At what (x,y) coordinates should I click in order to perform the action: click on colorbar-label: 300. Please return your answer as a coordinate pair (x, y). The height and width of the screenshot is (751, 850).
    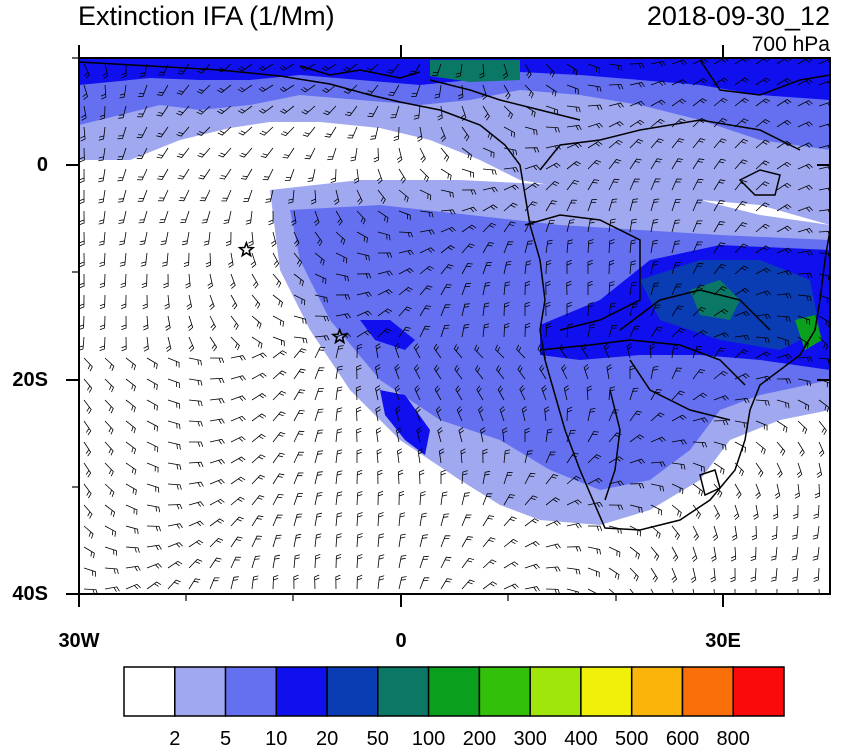
    Looking at the image, I should click on (530, 739).